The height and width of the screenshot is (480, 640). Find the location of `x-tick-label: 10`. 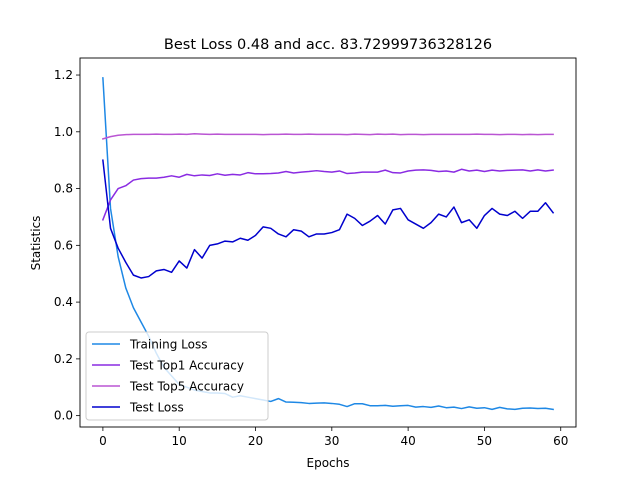

x-tick-label: 10 is located at coordinates (179, 441).